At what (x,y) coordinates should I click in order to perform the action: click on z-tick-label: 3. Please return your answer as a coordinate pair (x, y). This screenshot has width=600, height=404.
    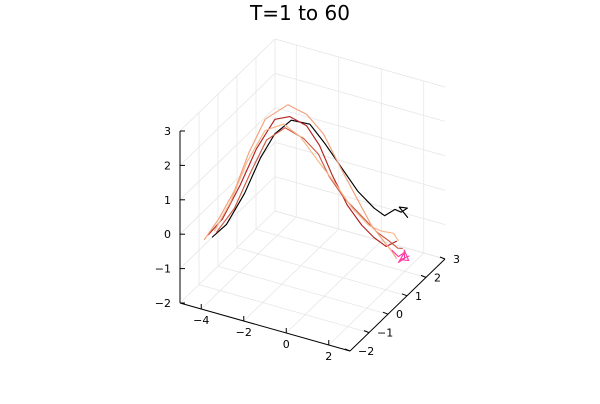
    Looking at the image, I should click on (167, 131).